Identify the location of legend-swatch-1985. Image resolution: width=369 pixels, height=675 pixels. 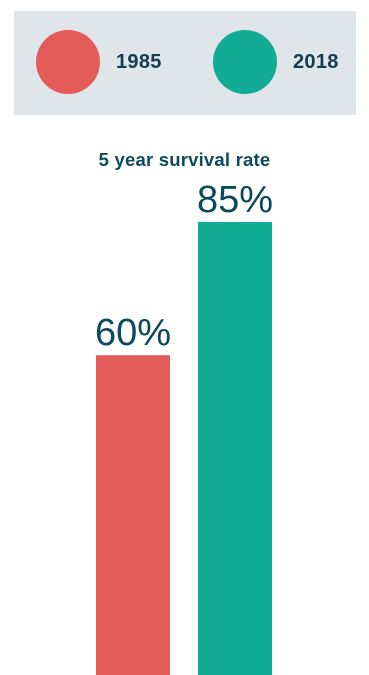
(68, 62).